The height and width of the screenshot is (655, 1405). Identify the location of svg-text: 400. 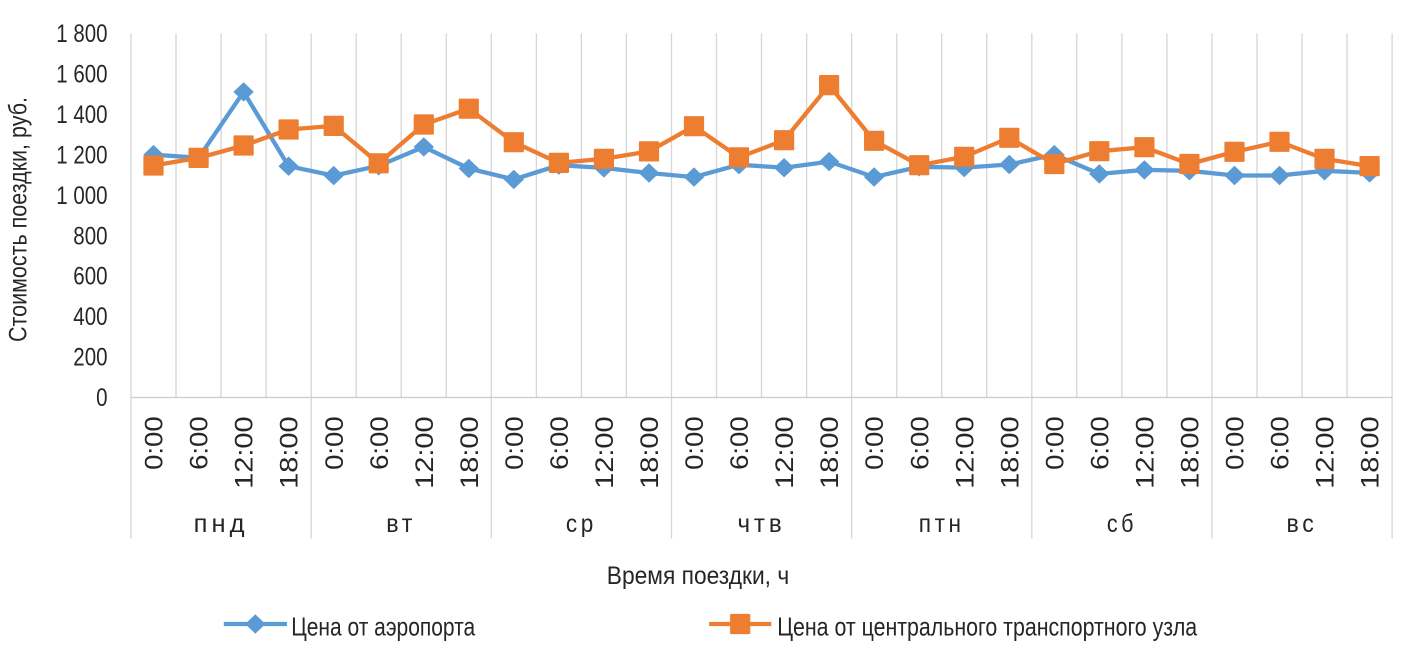
(90, 317).